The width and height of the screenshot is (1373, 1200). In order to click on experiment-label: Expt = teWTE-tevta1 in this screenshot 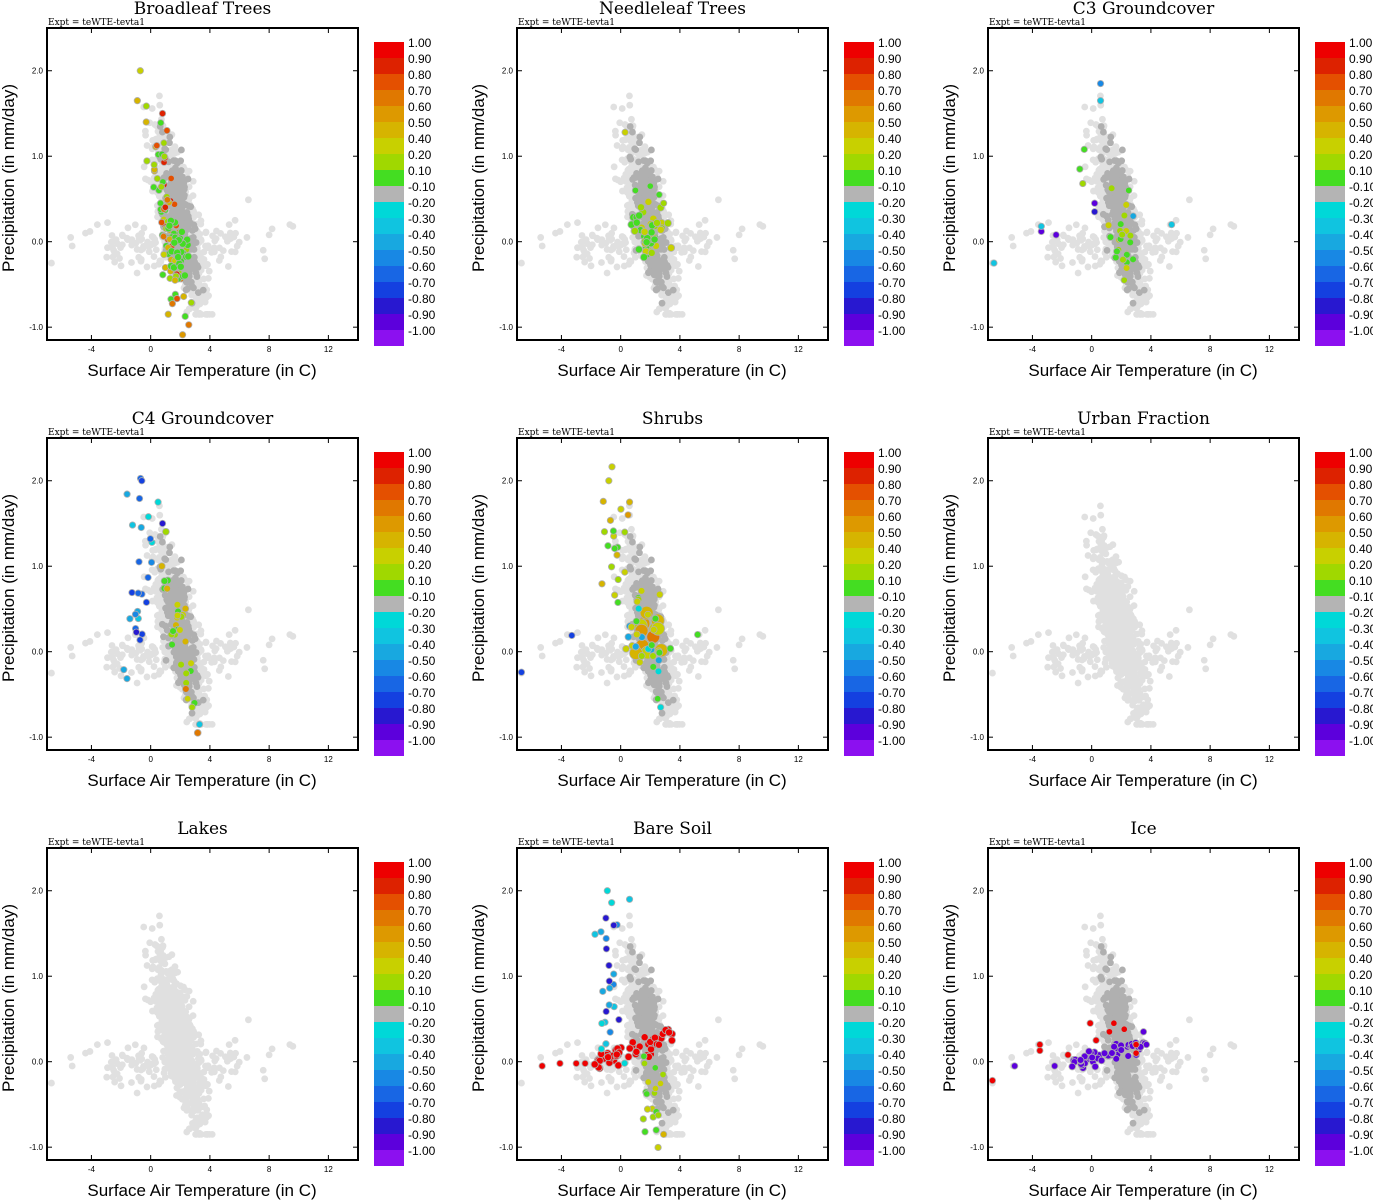, I will do `click(566, 433)`.